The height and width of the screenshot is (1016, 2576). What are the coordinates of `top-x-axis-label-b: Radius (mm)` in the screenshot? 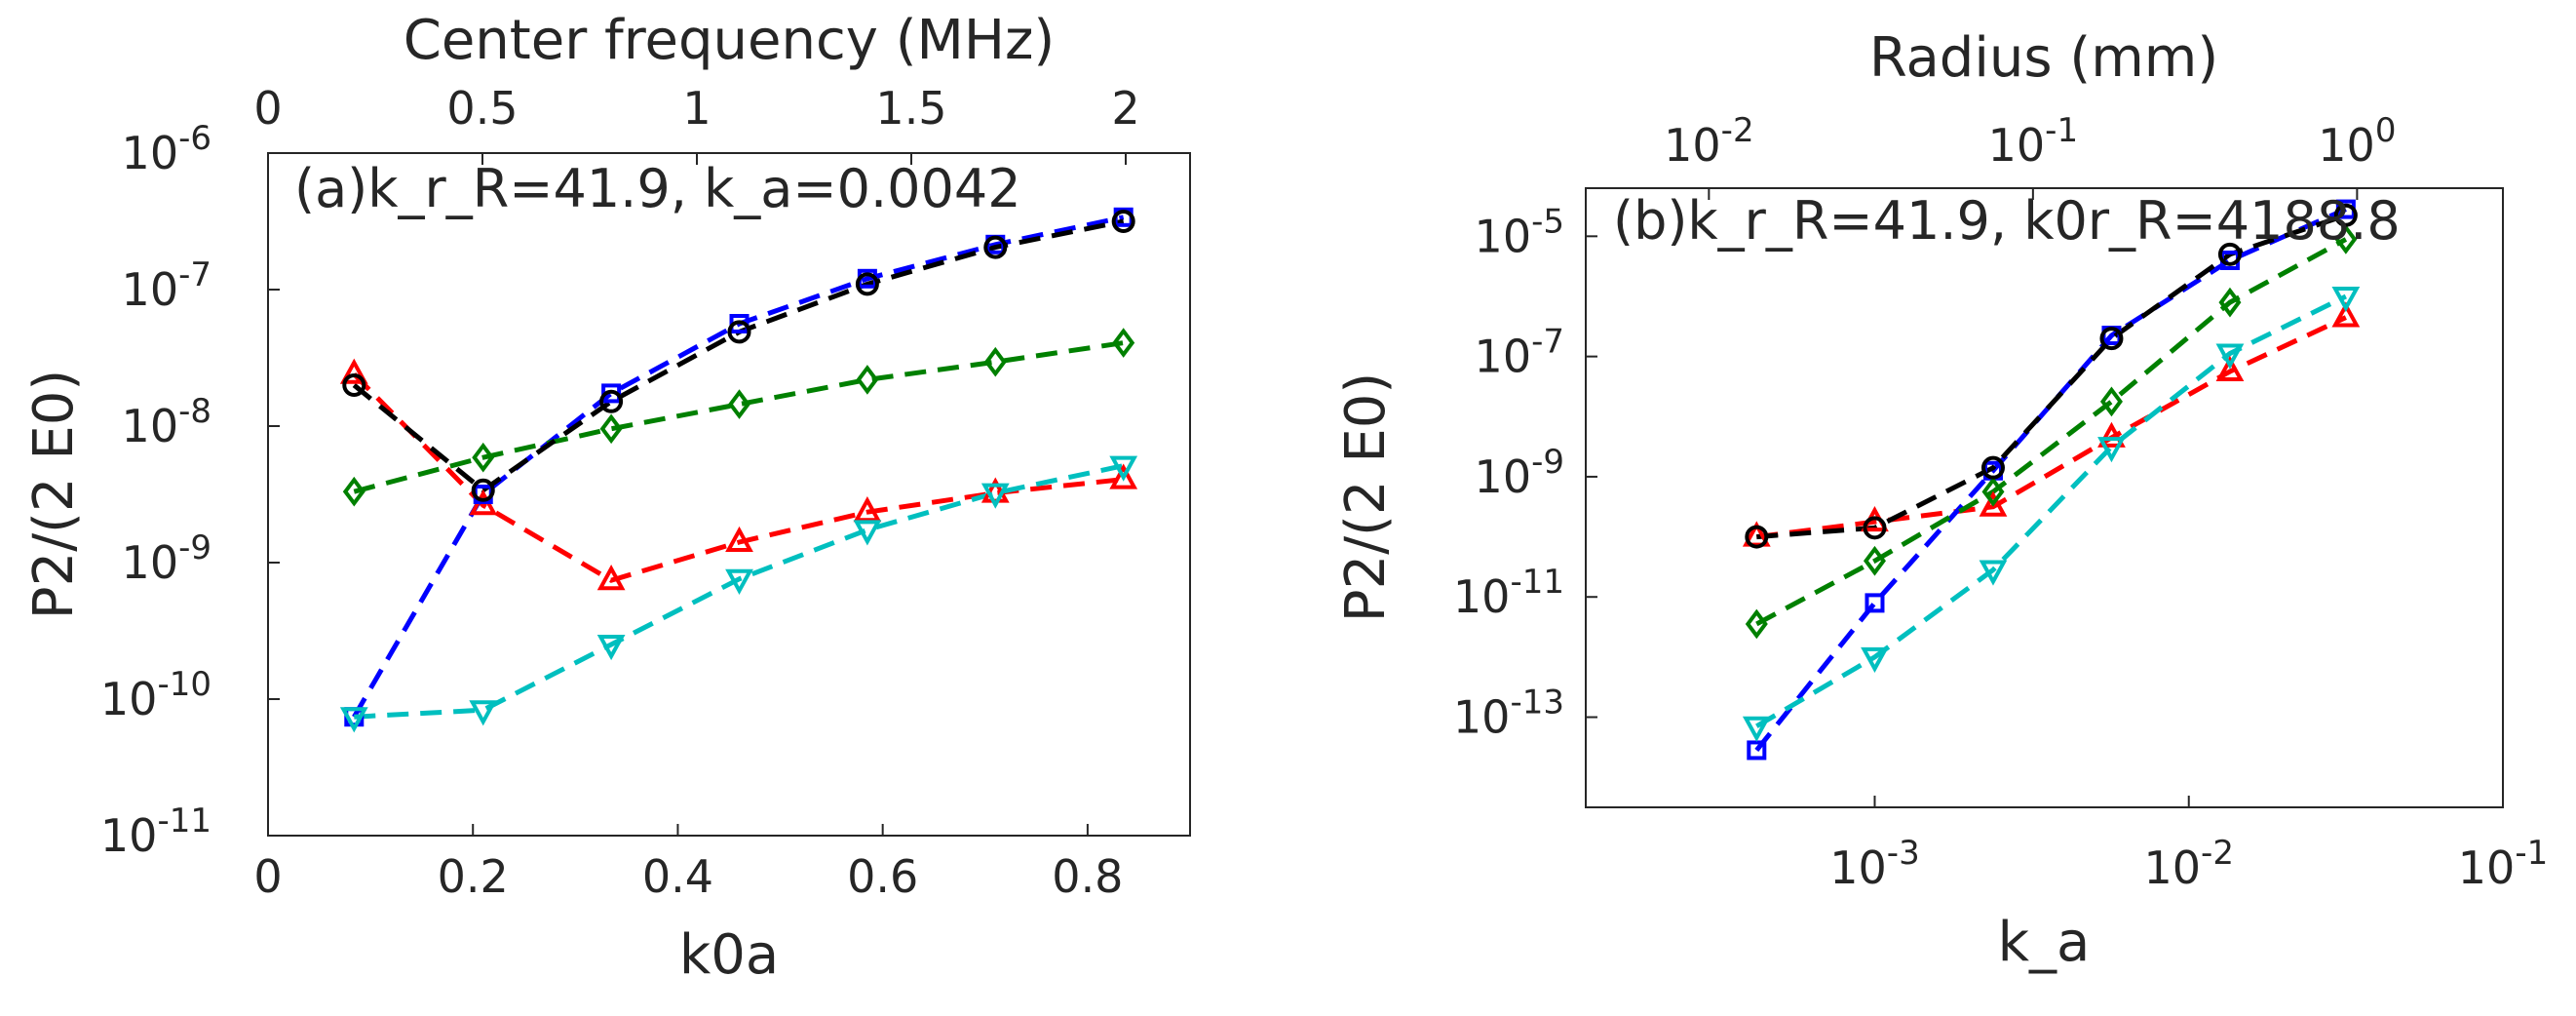 It's located at (2043, 58).